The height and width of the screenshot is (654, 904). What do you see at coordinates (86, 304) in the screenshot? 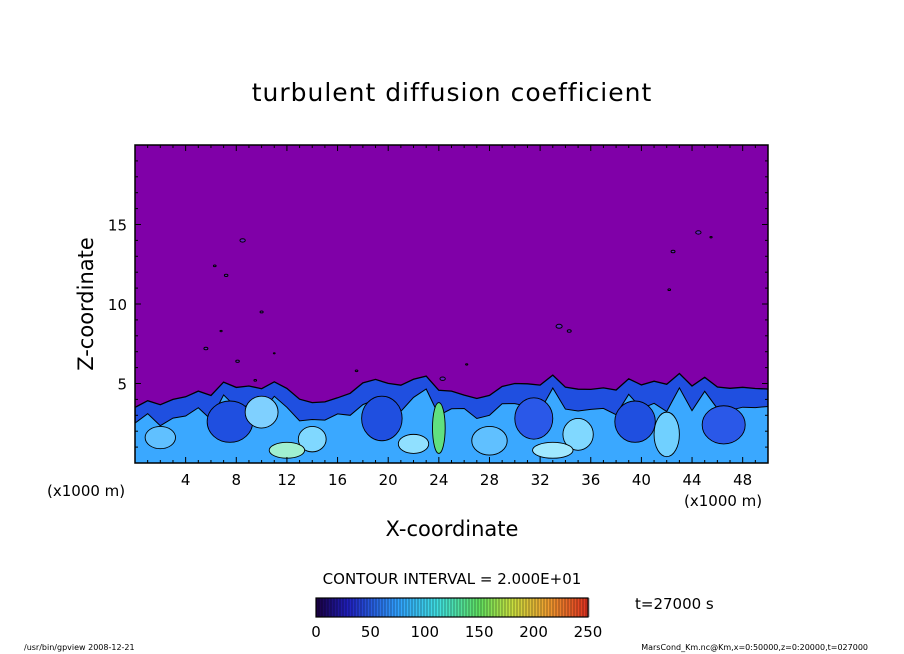
I see `y-axis-label: Z-coordinate` at bounding box center [86, 304].